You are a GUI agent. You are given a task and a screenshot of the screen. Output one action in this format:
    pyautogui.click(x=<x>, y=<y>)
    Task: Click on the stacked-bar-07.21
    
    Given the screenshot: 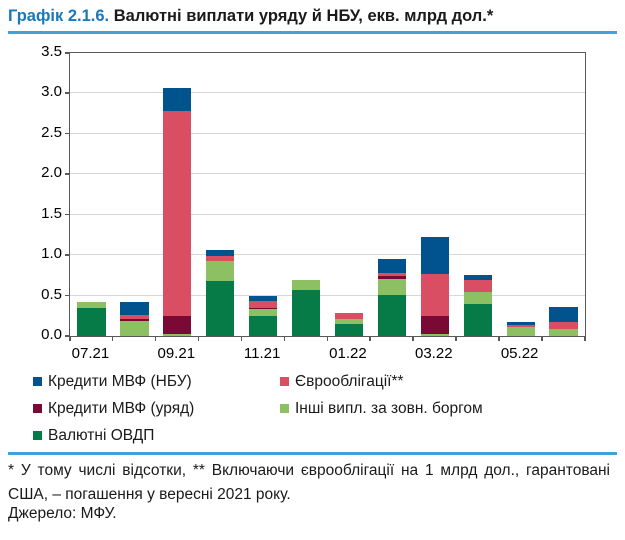 What is the action you would take?
    pyautogui.click(x=91, y=319)
    